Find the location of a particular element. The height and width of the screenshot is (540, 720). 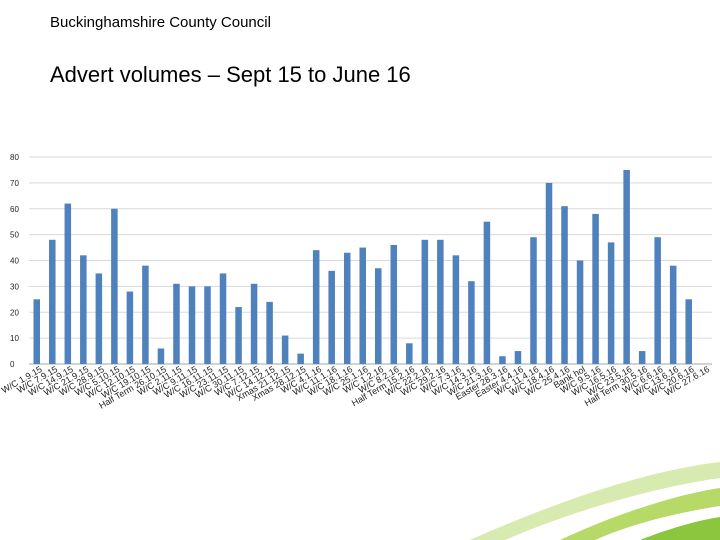

y-tick-label: 80 is located at coordinates (14, 157).